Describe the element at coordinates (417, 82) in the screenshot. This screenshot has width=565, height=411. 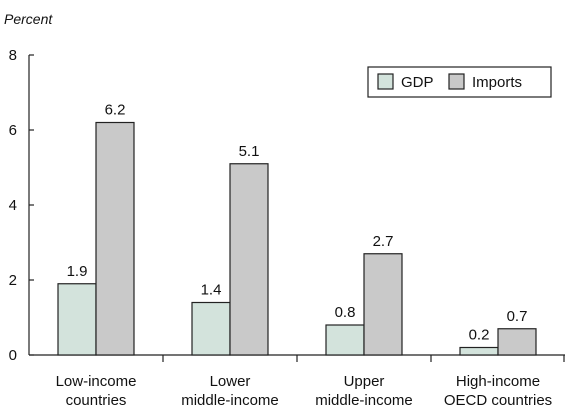
I see `legend-label: GDP` at that location.